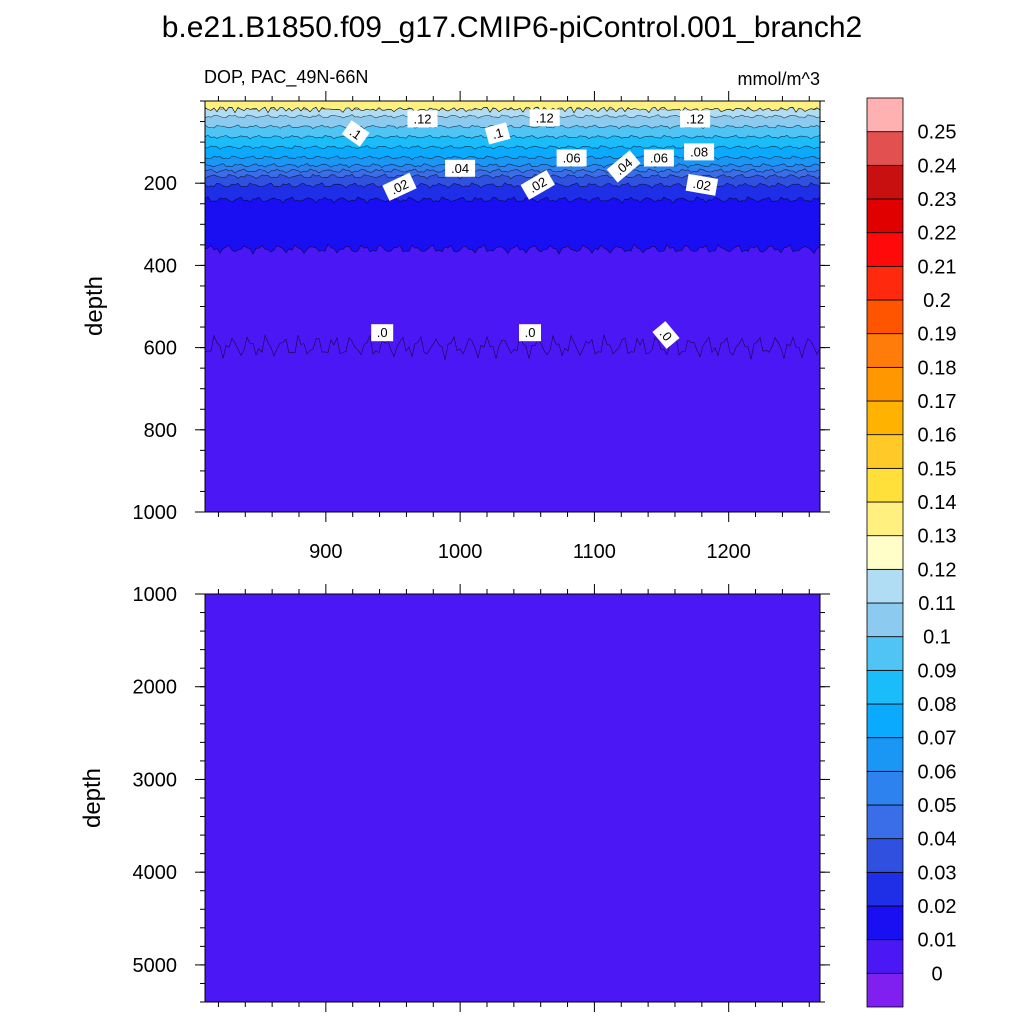  What do you see at coordinates (160, 431) in the screenshot?
I see `y-tick-label: 800` at bounding box center [160, 431].